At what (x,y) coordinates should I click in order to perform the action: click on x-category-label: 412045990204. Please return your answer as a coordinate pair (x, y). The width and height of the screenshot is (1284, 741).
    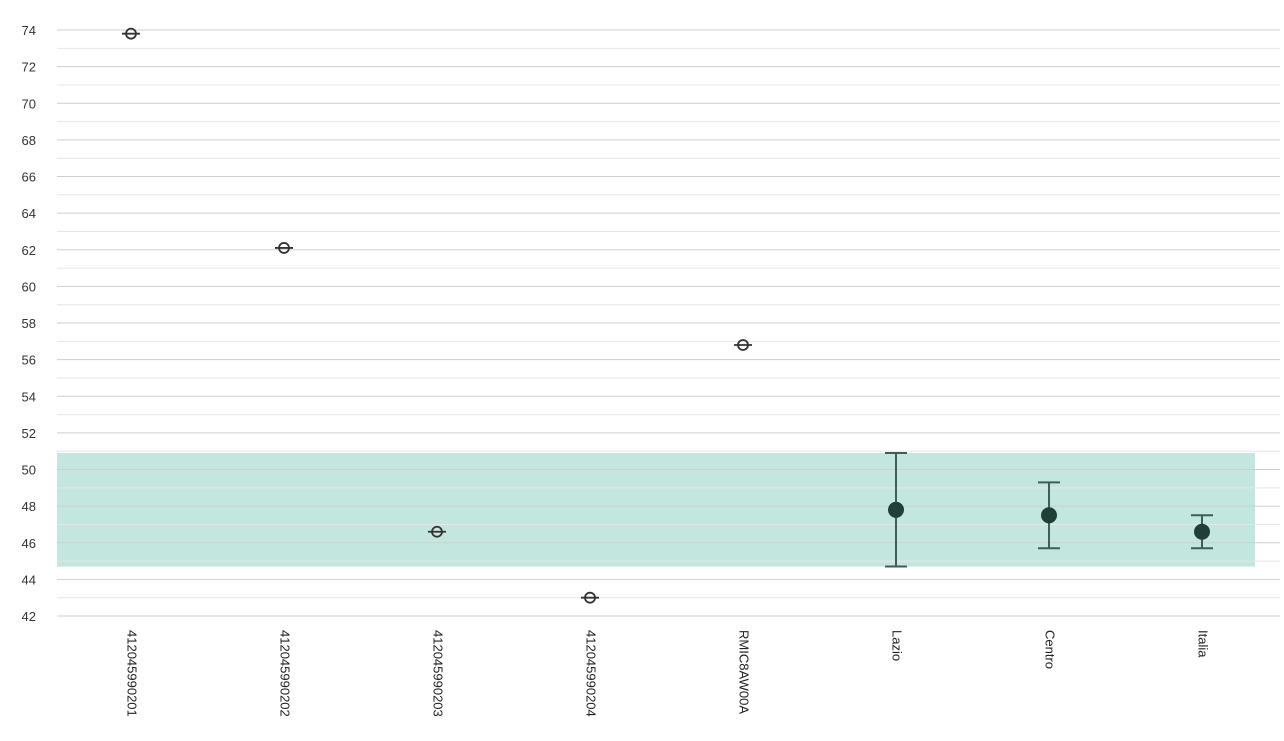
    Looking at the image, I should click on (591, 673).